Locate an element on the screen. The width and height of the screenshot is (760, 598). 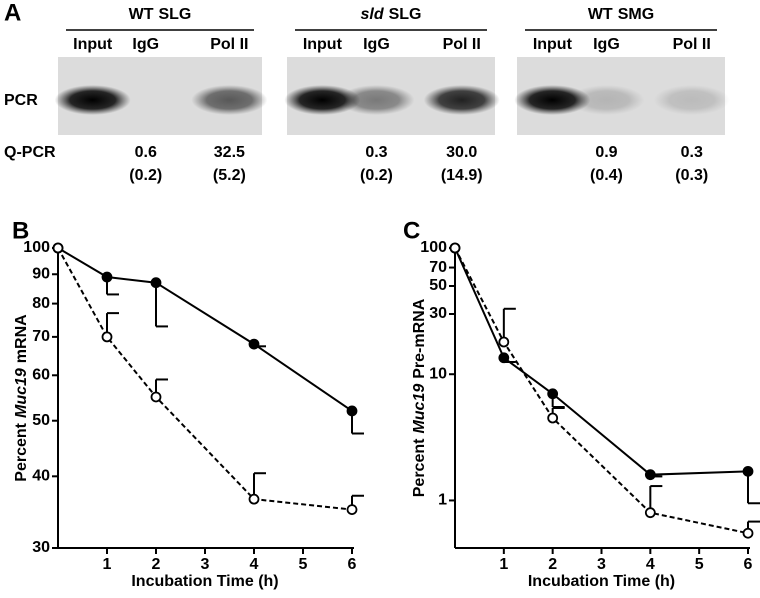
group-title-word: SMG is located at coordinates (636, 14).